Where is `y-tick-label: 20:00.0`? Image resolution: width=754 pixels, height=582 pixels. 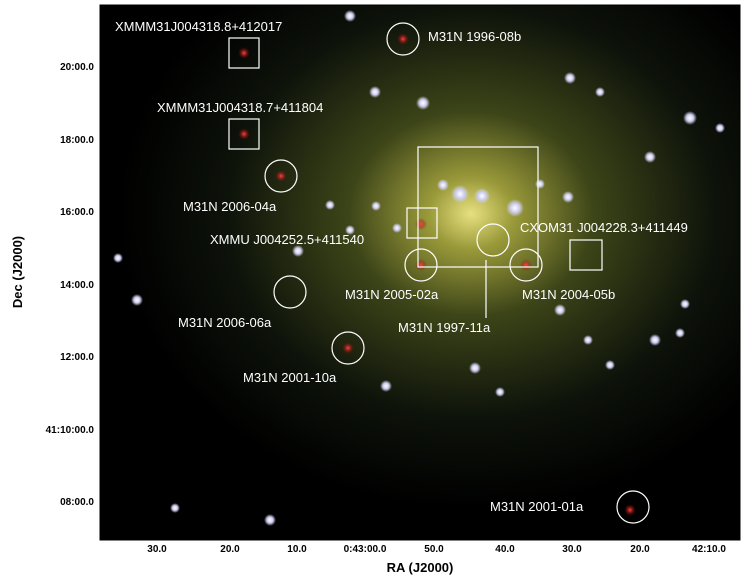
y-tick-label: 20:00.0 is located at coordinates (77, 67).